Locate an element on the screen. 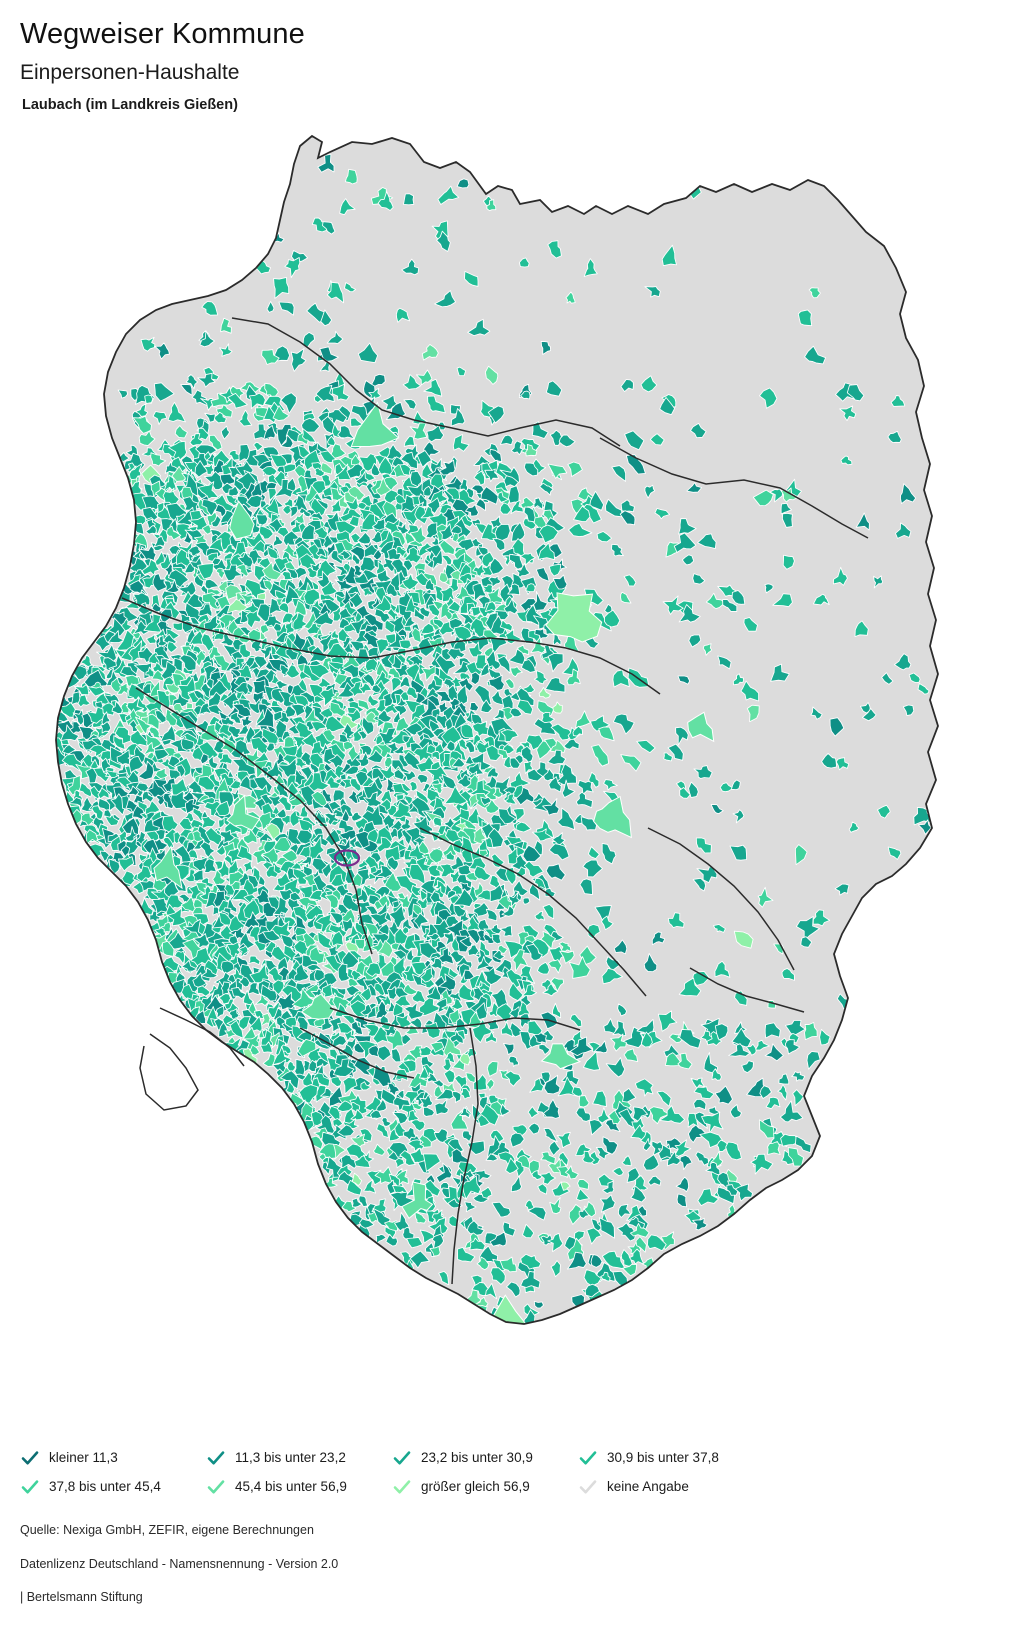  legend-item-5: 45,4 bis unter 56,9 is located at coordinates (299, 1487).